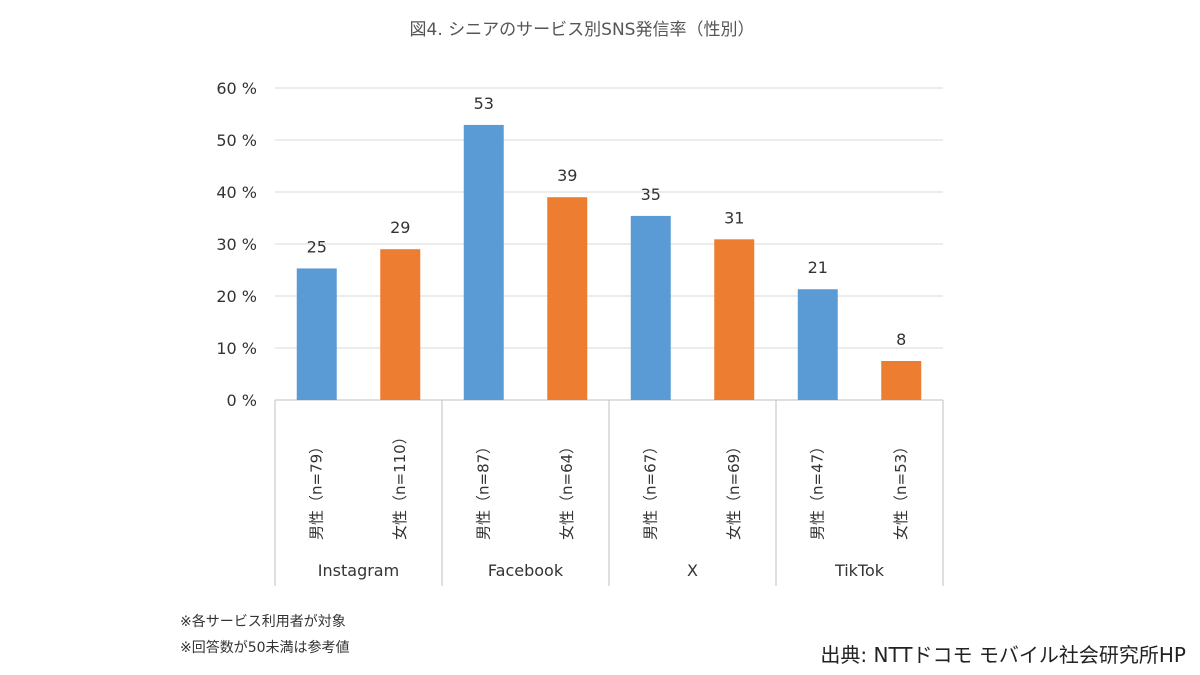 The width and height of the screenshot is (1200, 675). I want to click on source-credit: 出典: NTTドコモ モバイル社会研究所HP, so click(1003, 655).